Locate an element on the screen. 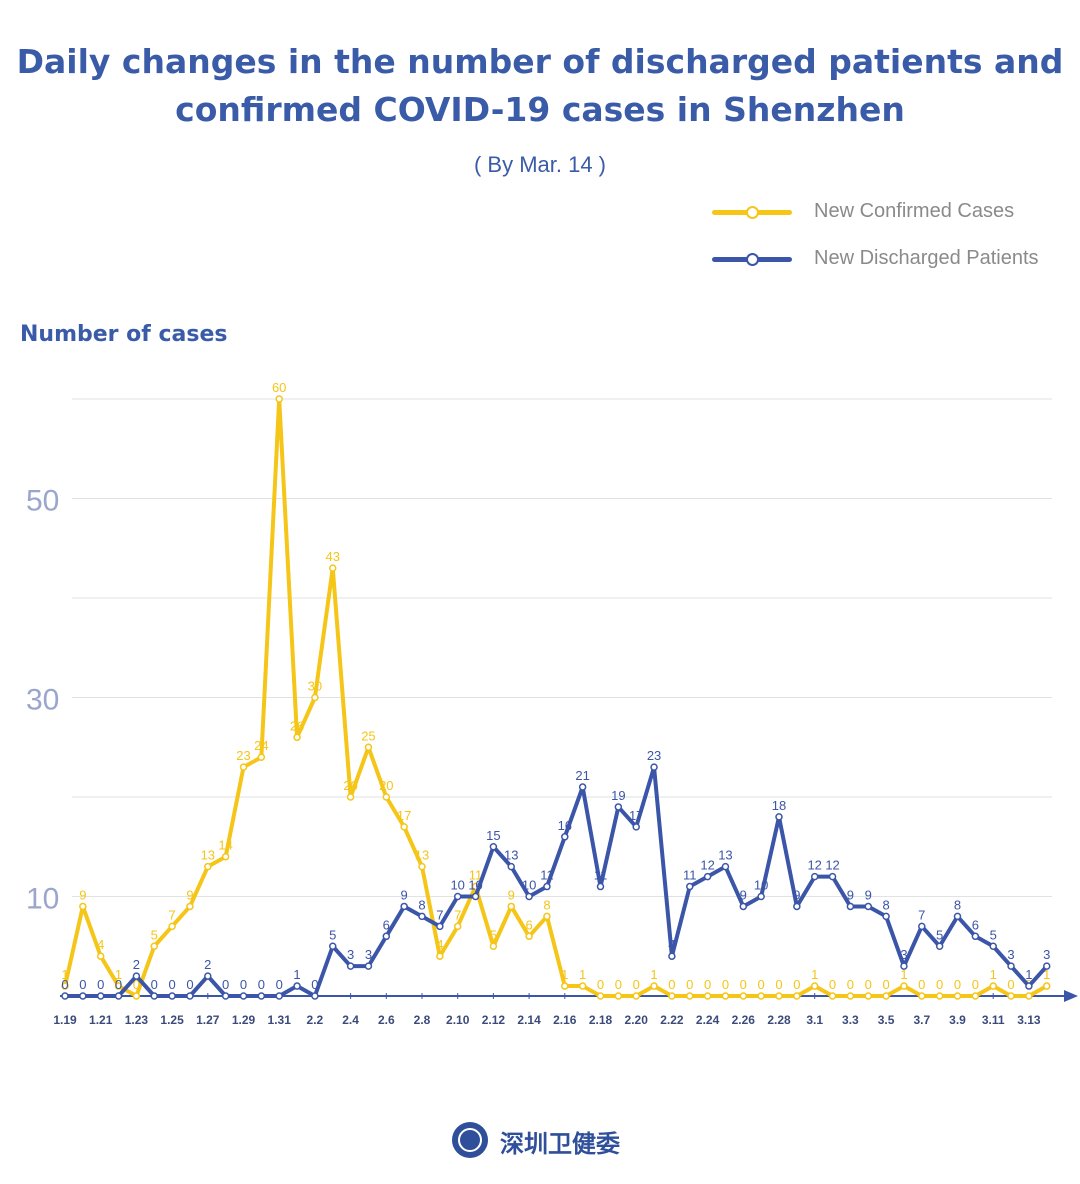 The height and width of the screenshot is (1184, 1080). data-label-discharged-3.13: 1 is located at coordinates (1028, 974).